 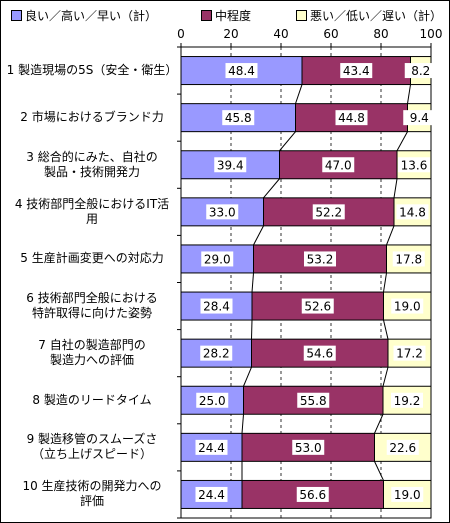 I want to click on data-label: 19.2, so click(x=407, y=401).